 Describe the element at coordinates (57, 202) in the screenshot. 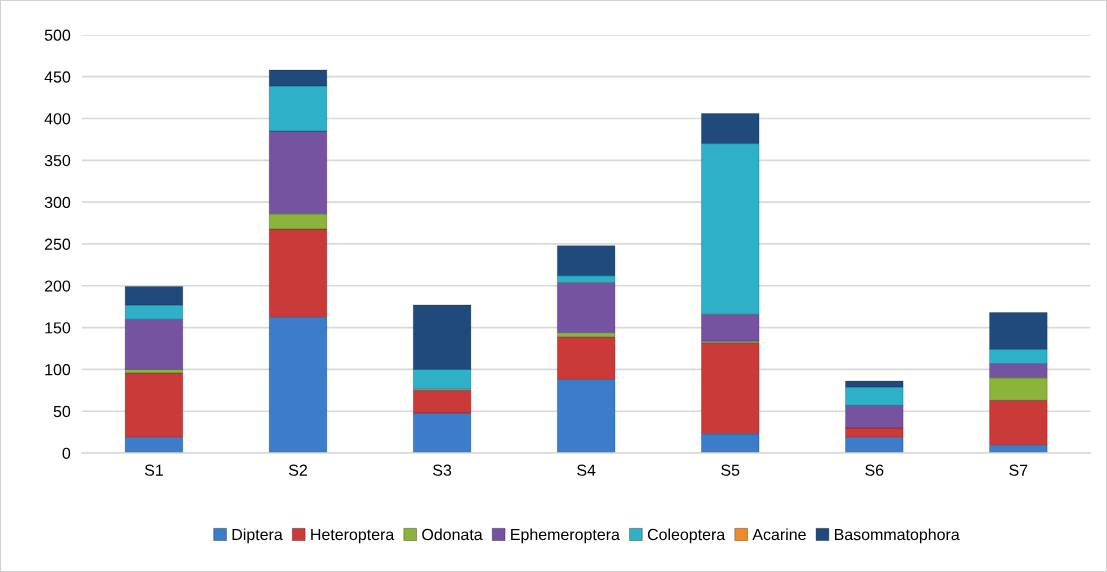

I see `y-tick-label: 300` at that location.